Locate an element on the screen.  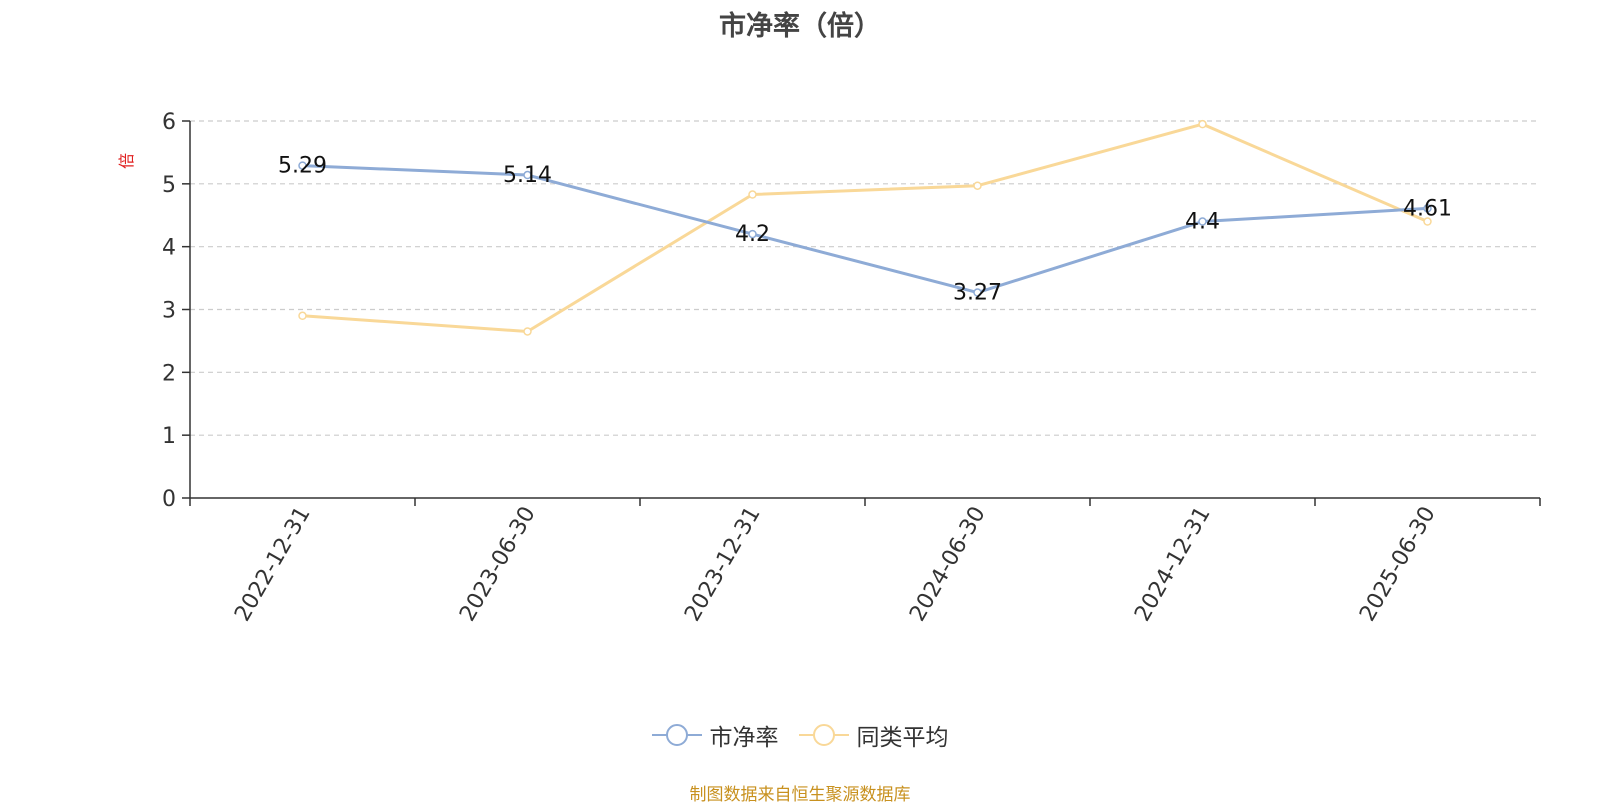
x-tick-label: 2022-12-31 is located at coordinates (273, 564).